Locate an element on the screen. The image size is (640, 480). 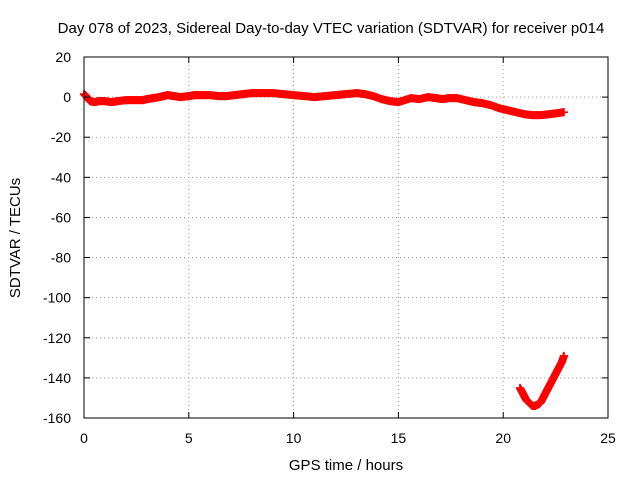
x-tick-label: 15 is located at coordinates (399, 438).